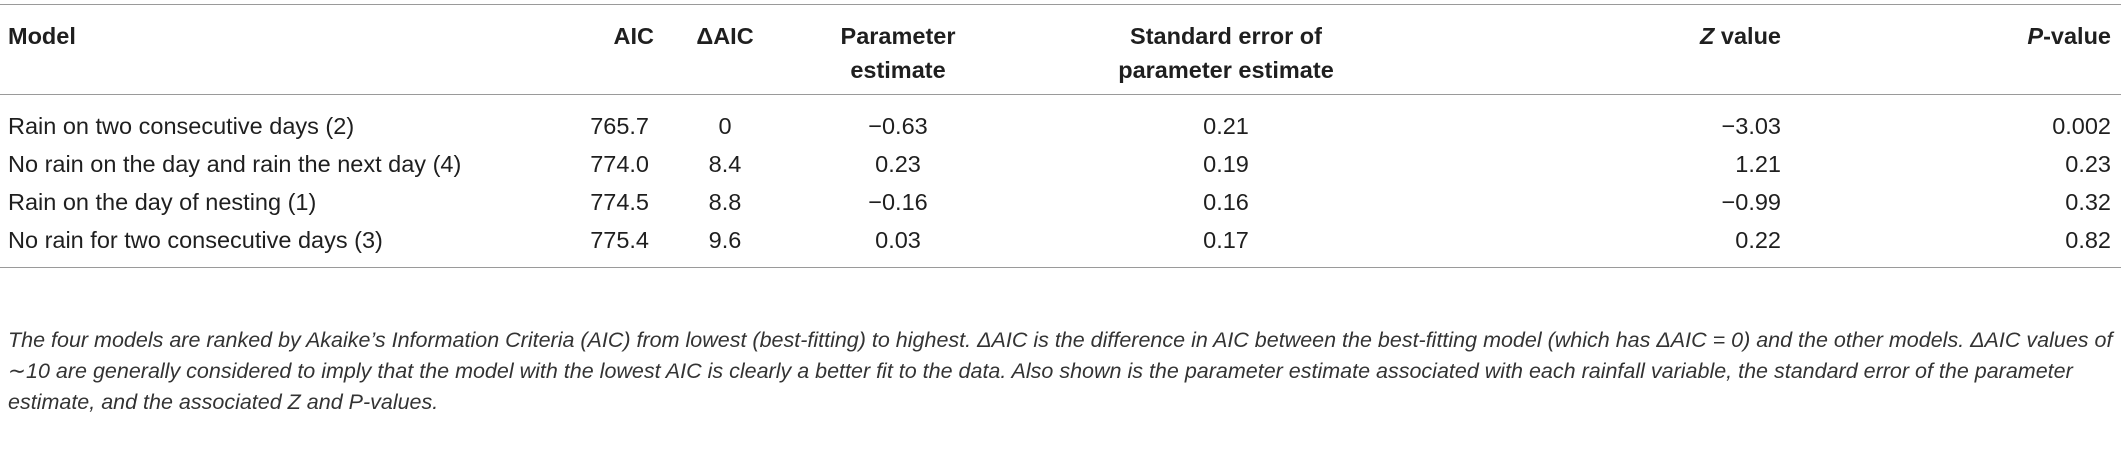 This screenshot has width=2121, height=453. I want to click on cell-p-value: 0.32, so click(2088, 202).